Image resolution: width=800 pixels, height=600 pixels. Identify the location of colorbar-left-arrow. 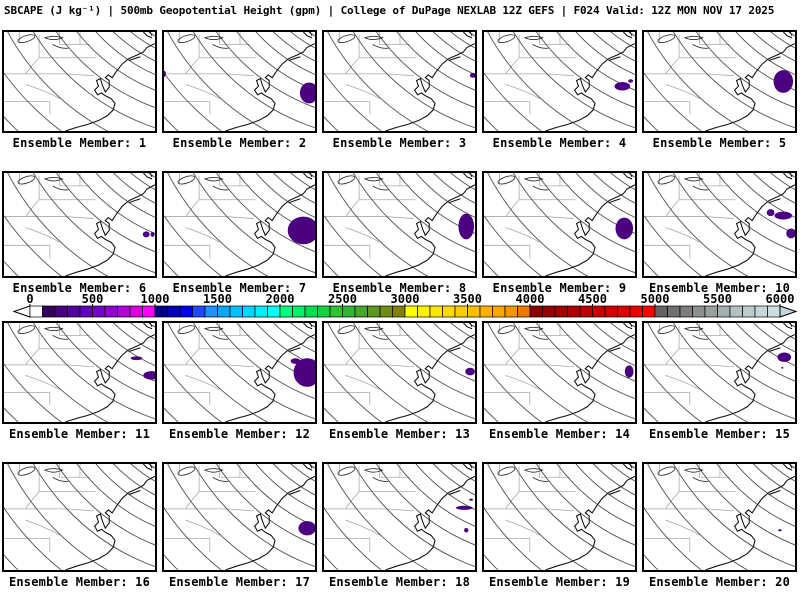
(21, 311).